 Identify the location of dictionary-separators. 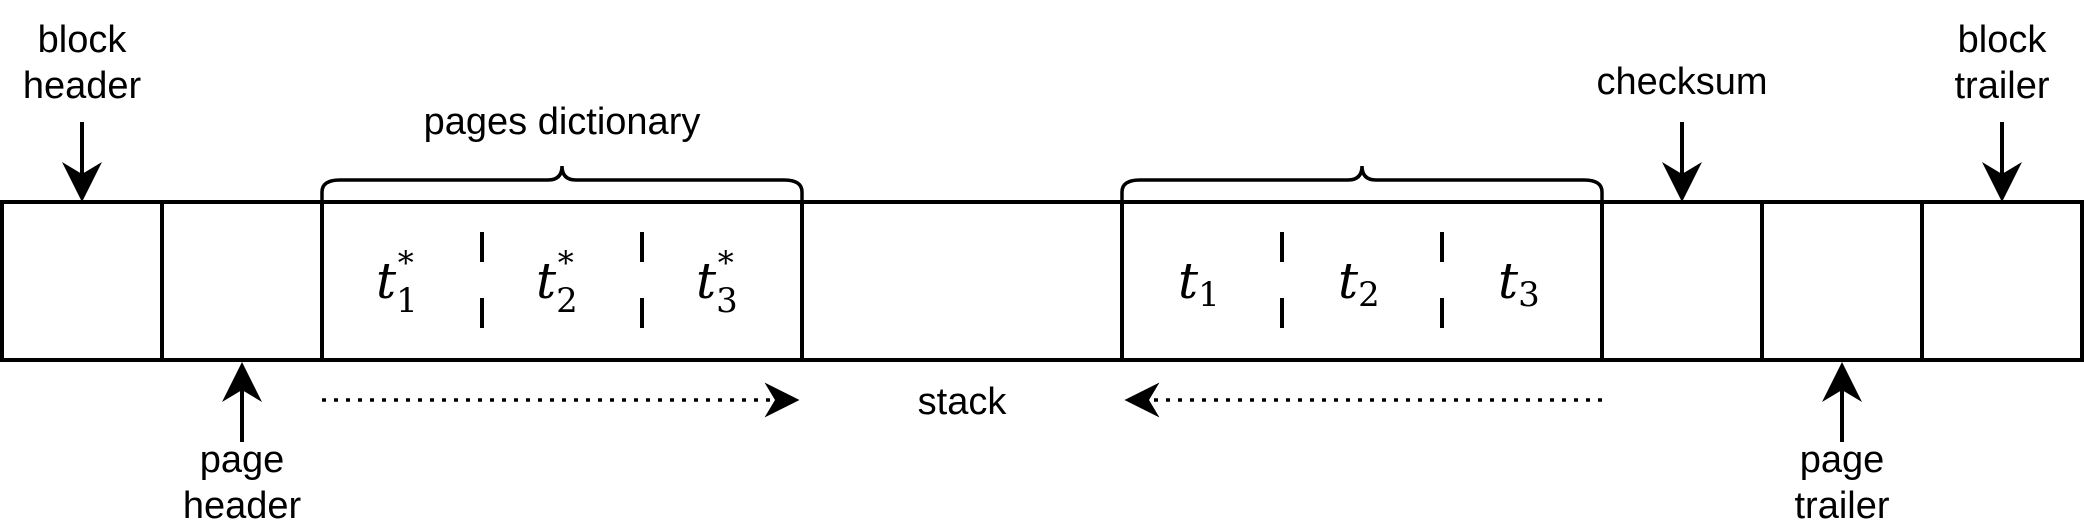
(562, 280).